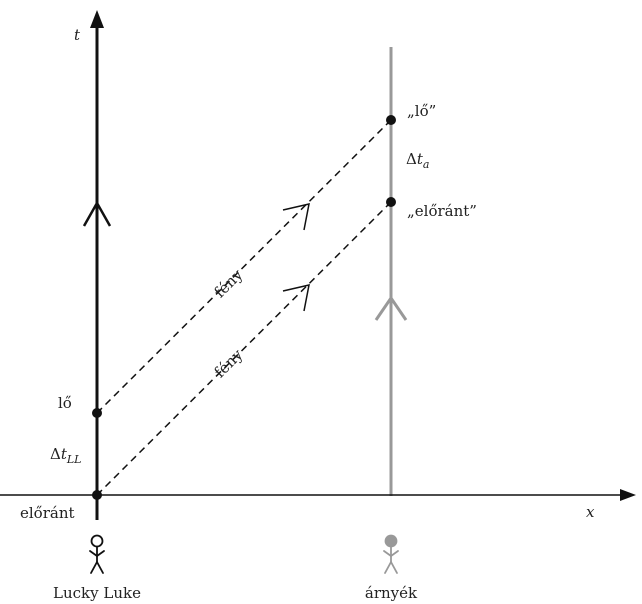 This screenshot has height=604, width=642. I want to click on lucky-luke-name: Lucky Luke, so click(97, 593).